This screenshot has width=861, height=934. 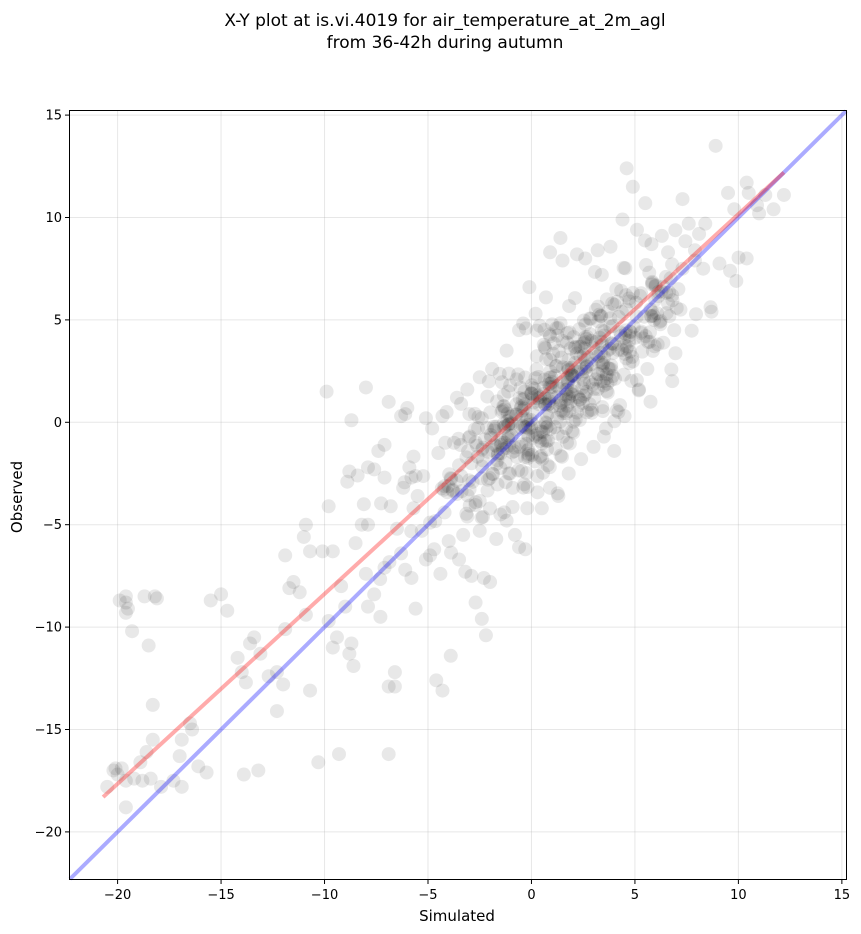 I want to click on x-tick-label: 15, so click(x=842, y=895).